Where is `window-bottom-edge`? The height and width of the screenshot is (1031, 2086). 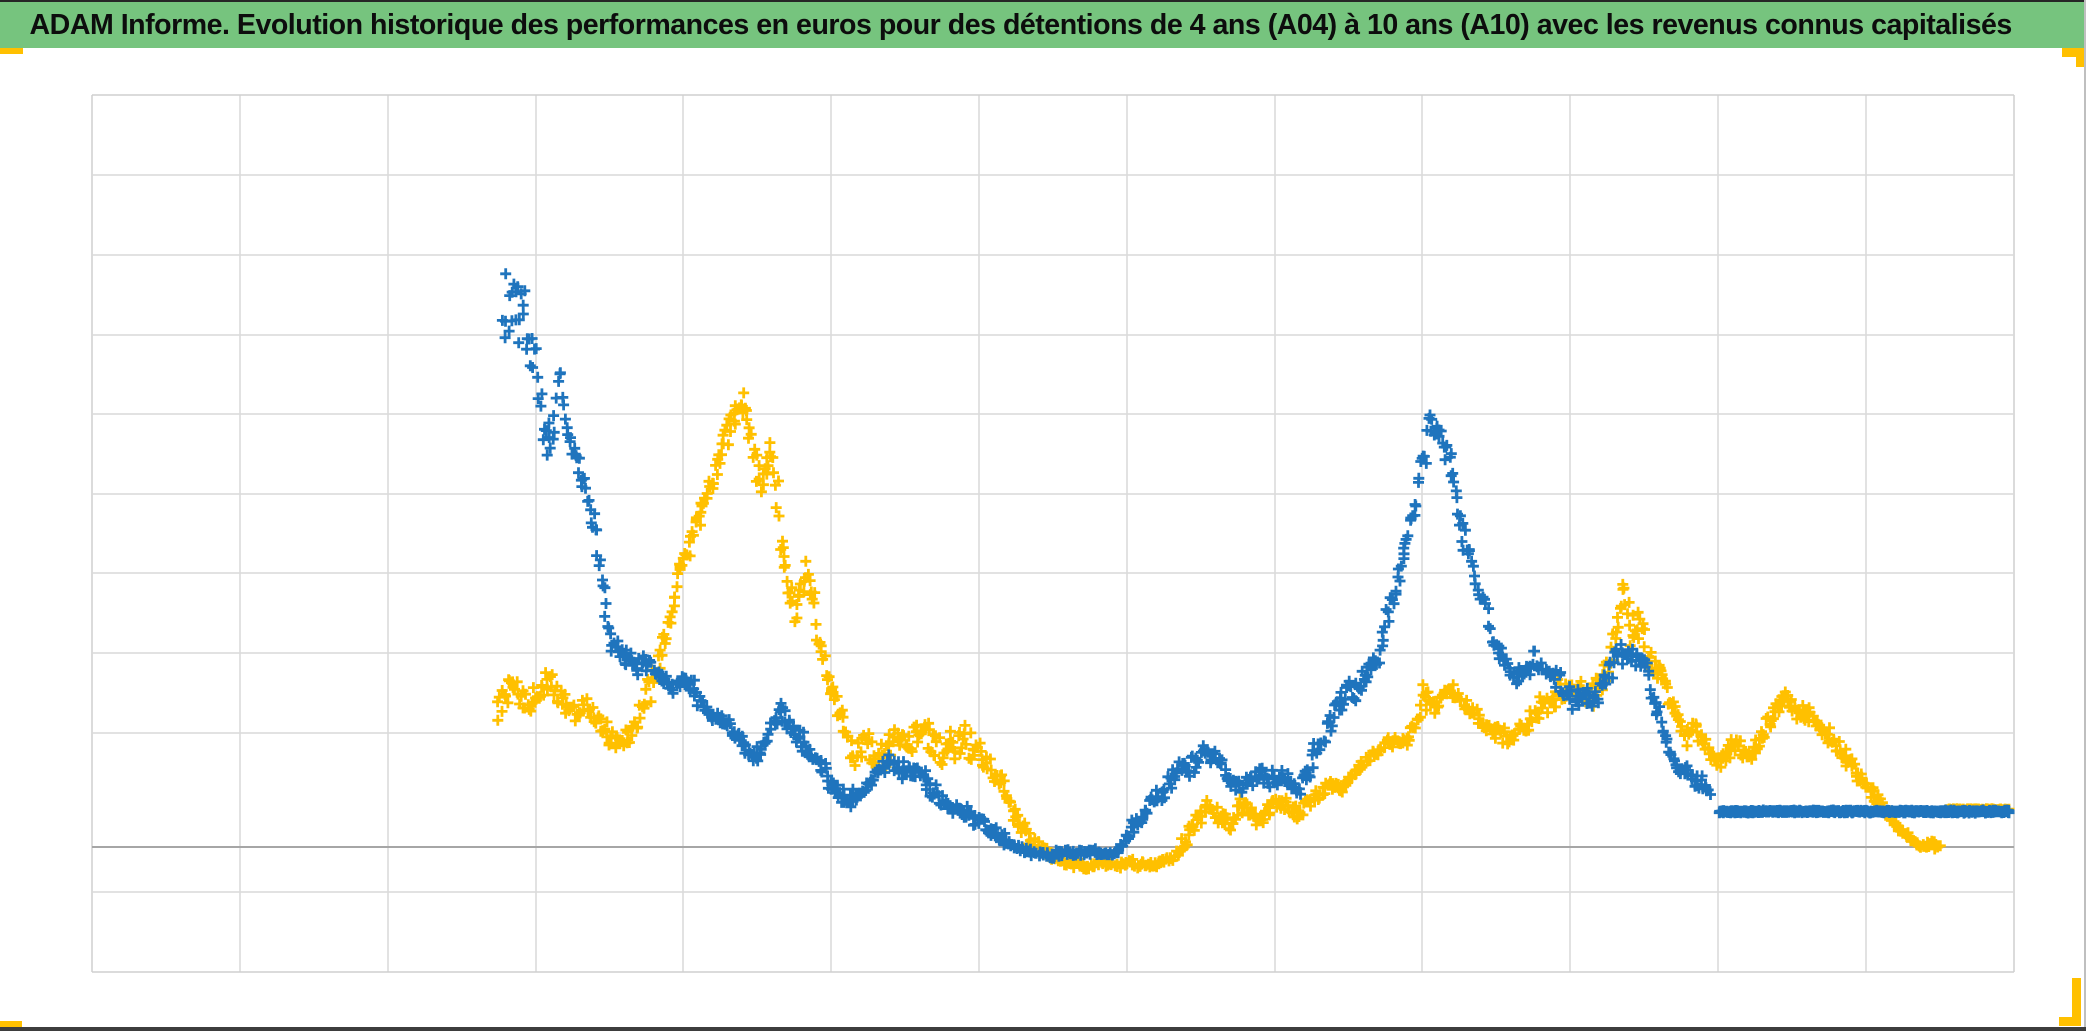 window-bottom-edge is located at coordinates (1043, 1029).